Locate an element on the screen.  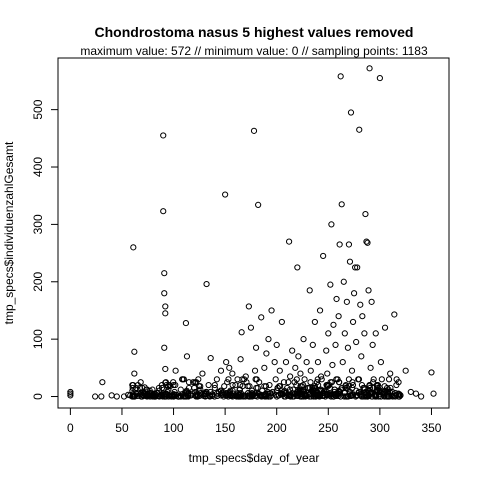
y-tick-label: 500 is located at coordinates (38, 109).